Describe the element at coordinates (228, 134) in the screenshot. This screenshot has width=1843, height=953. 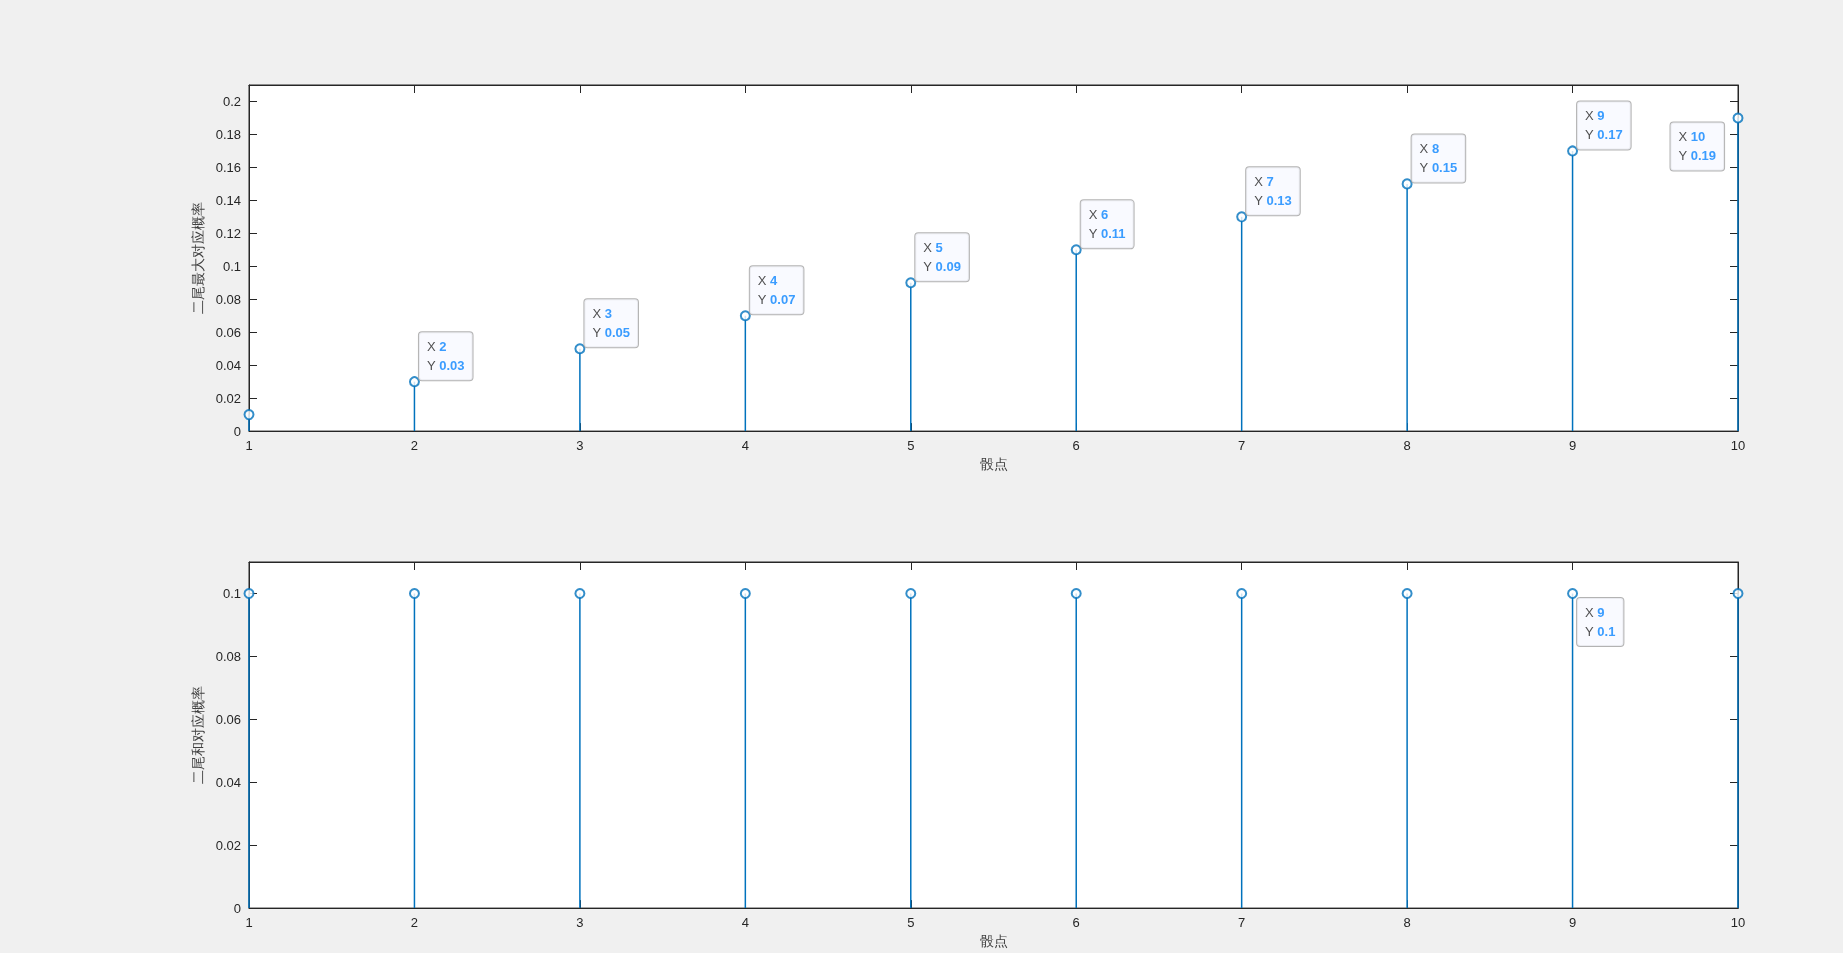
I see `y-tick-label: 0.18` at that location.